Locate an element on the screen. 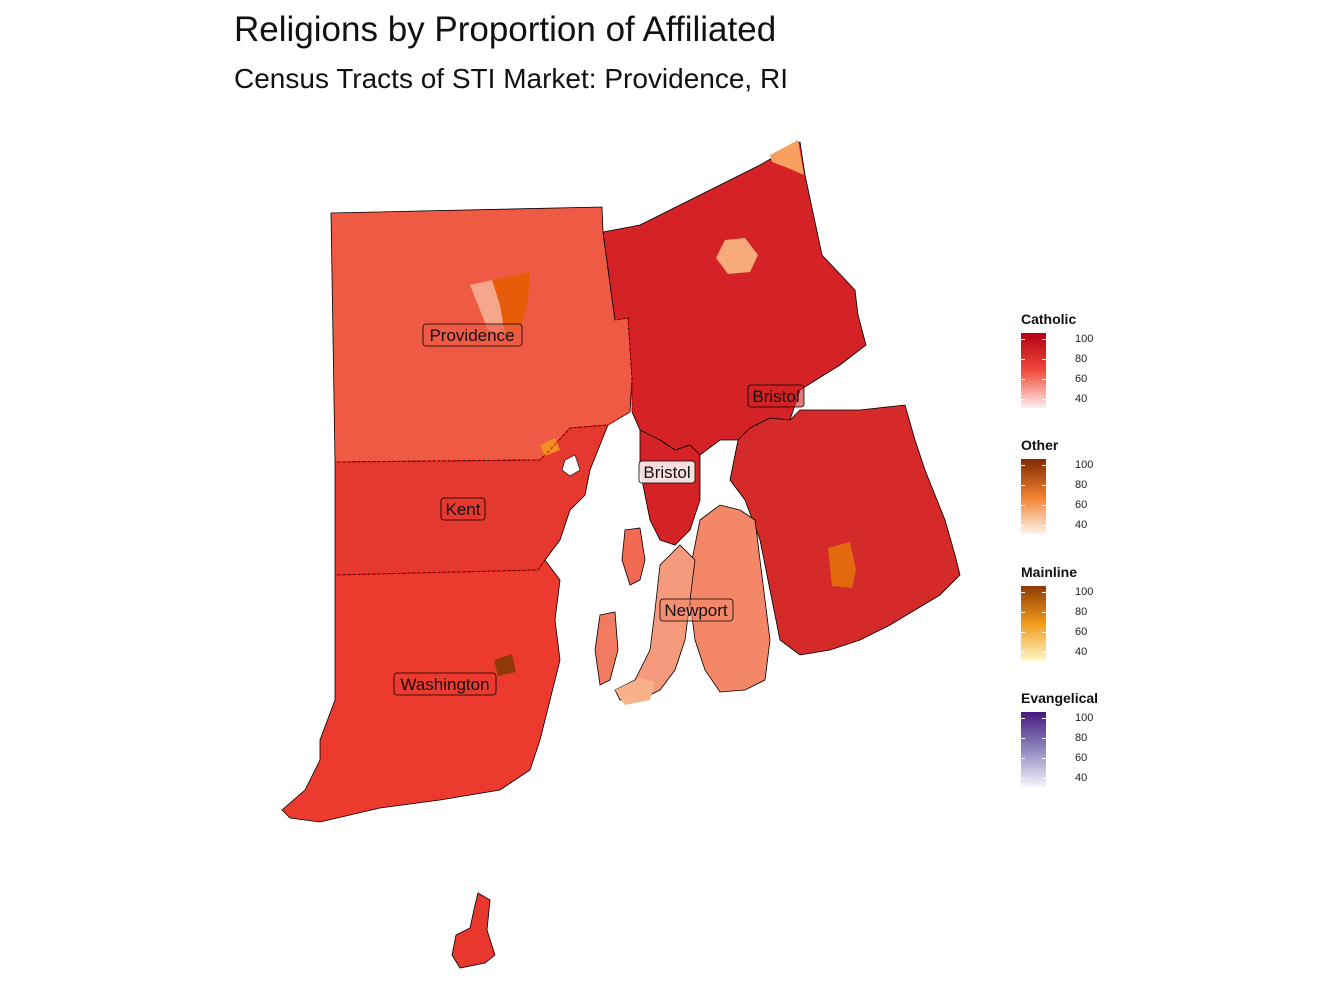  svg-text: Providence is located at coordinates (471, 335).